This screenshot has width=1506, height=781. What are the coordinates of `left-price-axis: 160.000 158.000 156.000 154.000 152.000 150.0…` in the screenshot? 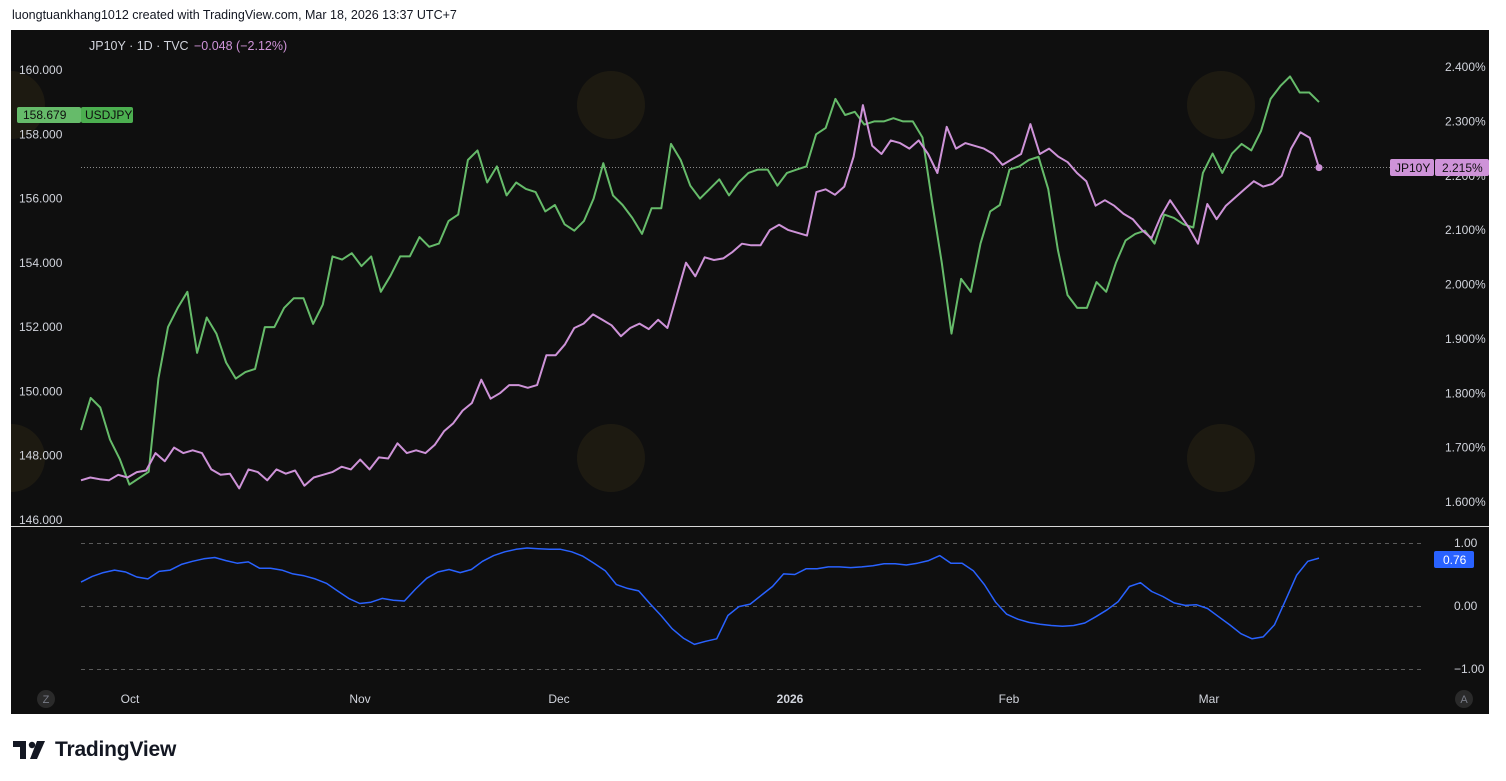 It's located at (41, 295).